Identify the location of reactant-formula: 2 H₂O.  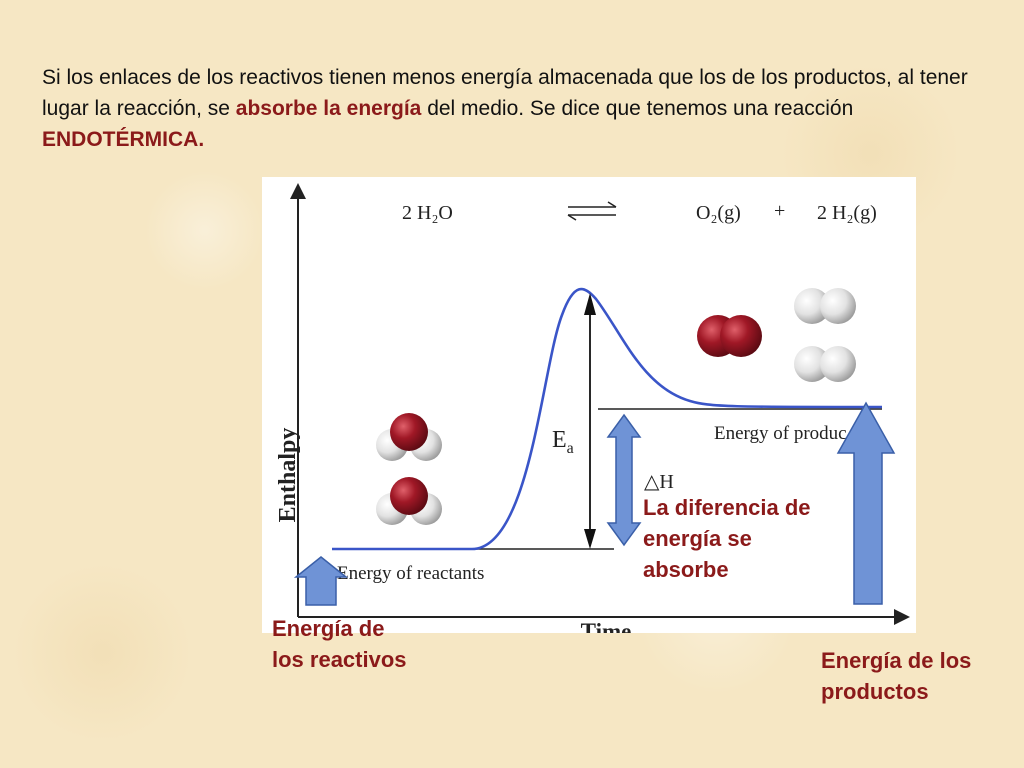
(427, 213).